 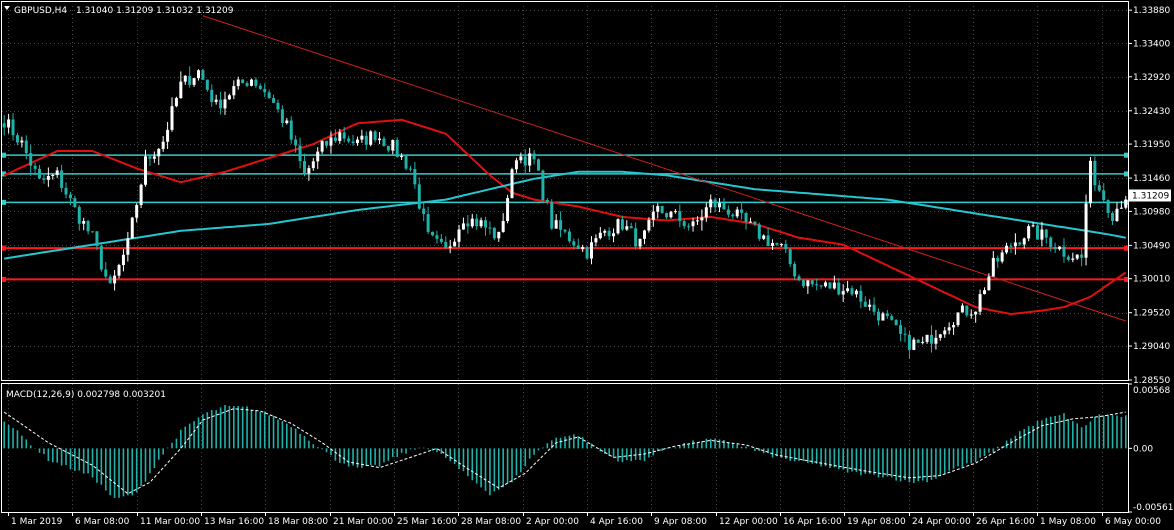 What do you see at coordinates (1151, 347) in the screenshot?
I see `price-tick-label: 1.29040` at bounding box center [1151, 347].